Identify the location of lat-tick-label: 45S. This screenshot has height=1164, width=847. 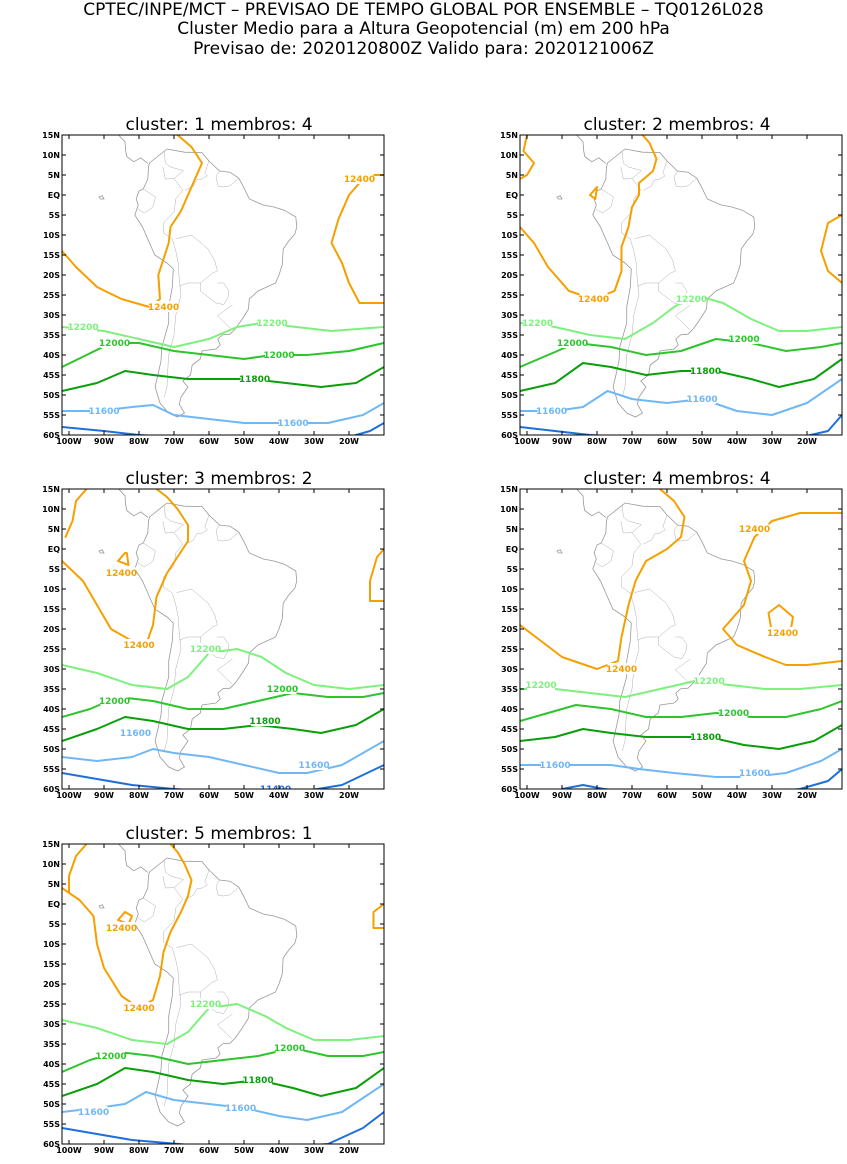
(509, 729).